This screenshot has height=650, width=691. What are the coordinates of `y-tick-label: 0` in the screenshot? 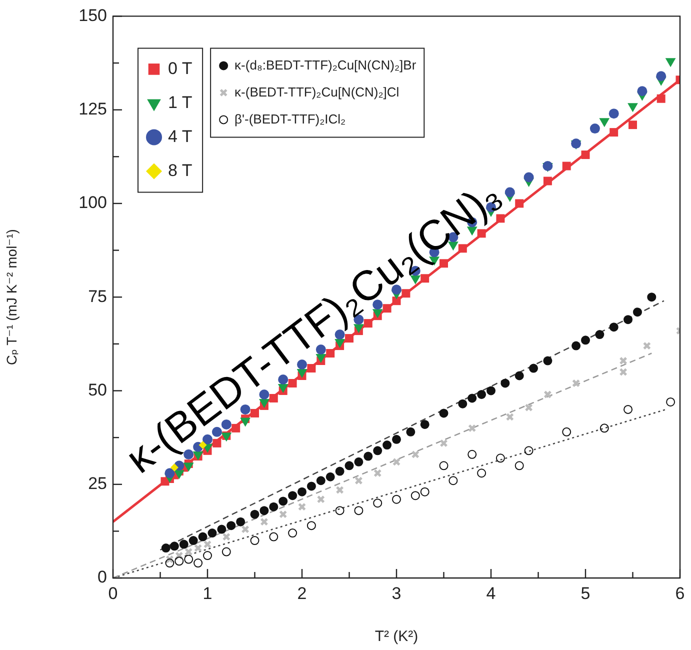 It's located at (102, 577).